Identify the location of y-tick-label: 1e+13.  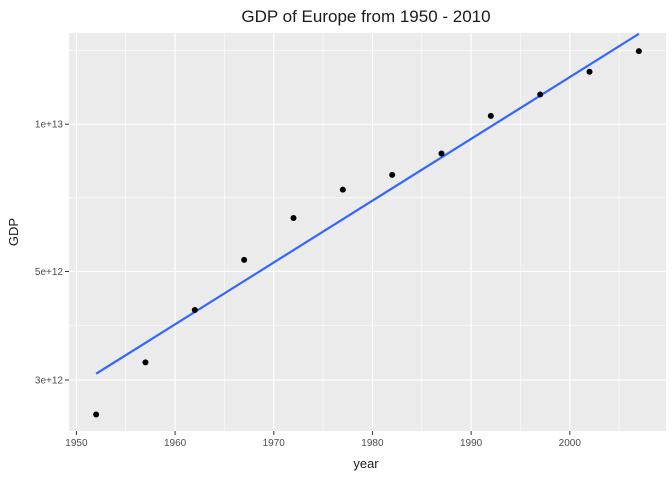
(49, 125).